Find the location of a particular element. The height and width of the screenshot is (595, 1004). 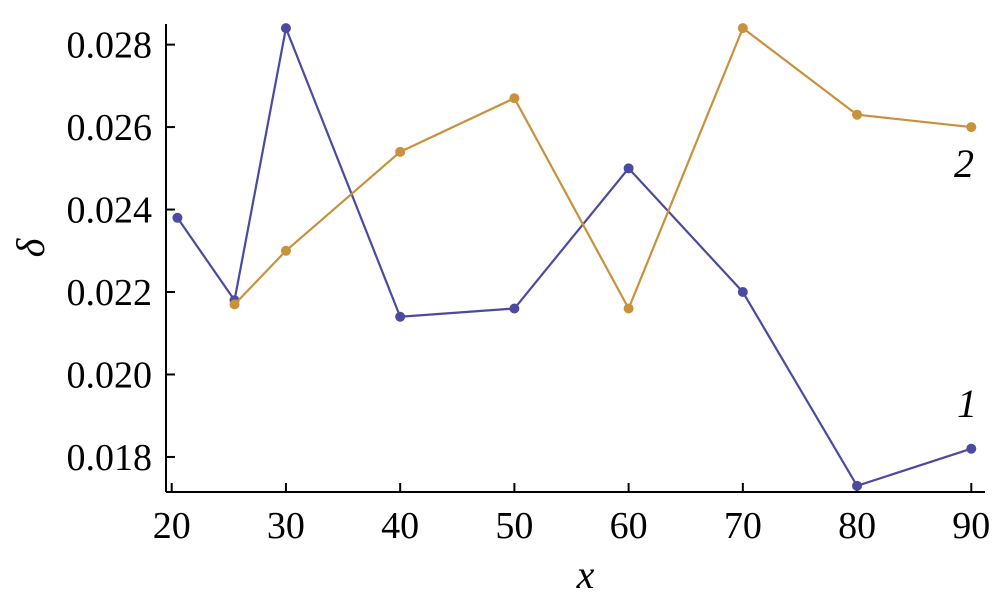

x-tick-label: 40 is located at coordinates (400, 526).